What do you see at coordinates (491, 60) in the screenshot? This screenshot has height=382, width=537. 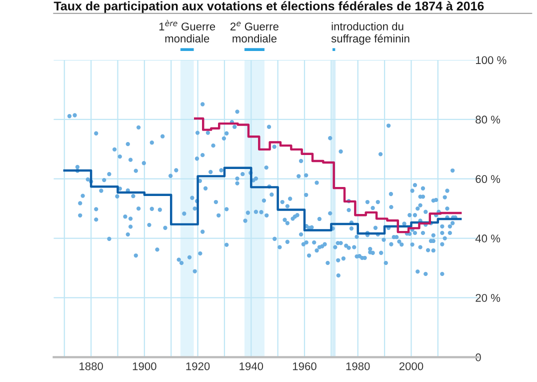 I see `y-tick-label: 100 %` at bounding box center [491, 60].